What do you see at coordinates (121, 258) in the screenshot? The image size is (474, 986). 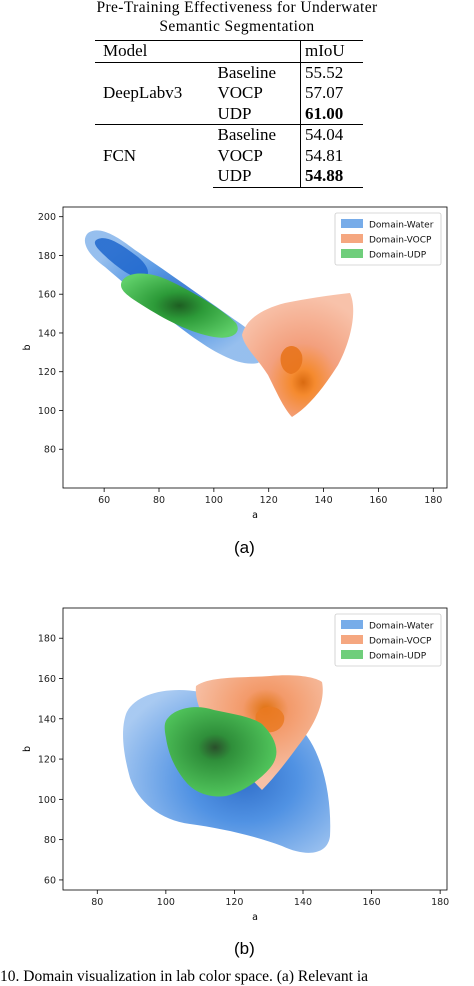 I see `water-density-core` at bounding box center [121, 258].